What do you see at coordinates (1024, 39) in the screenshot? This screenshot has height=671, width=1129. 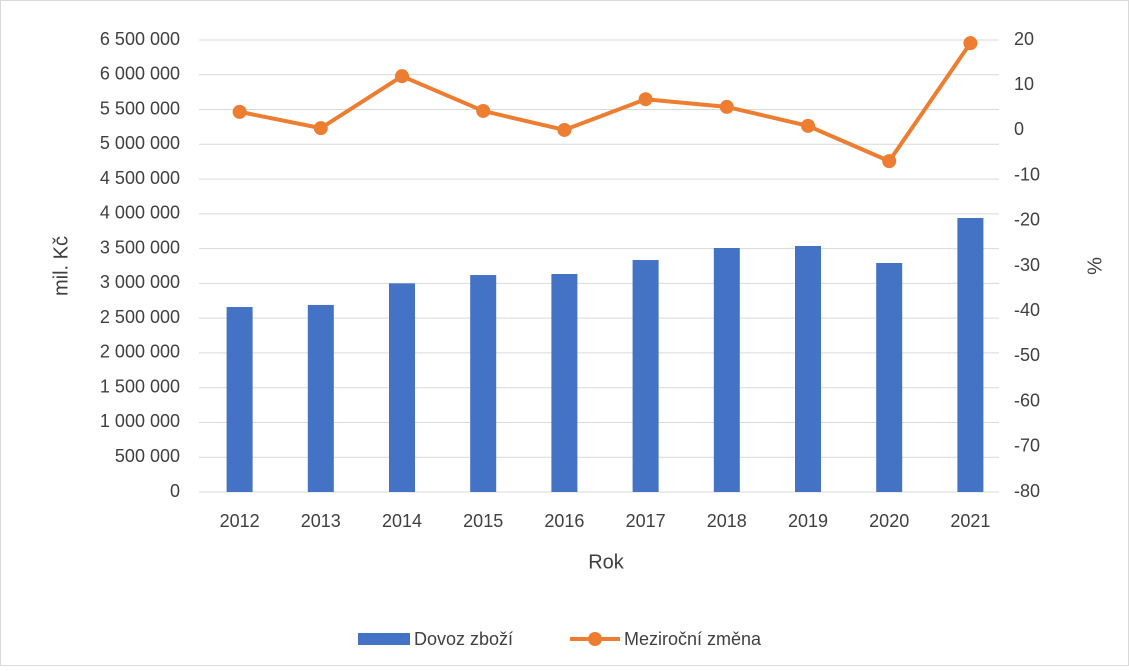 I see `y2-tick-label: 20` at bounding box center [1024, 39].